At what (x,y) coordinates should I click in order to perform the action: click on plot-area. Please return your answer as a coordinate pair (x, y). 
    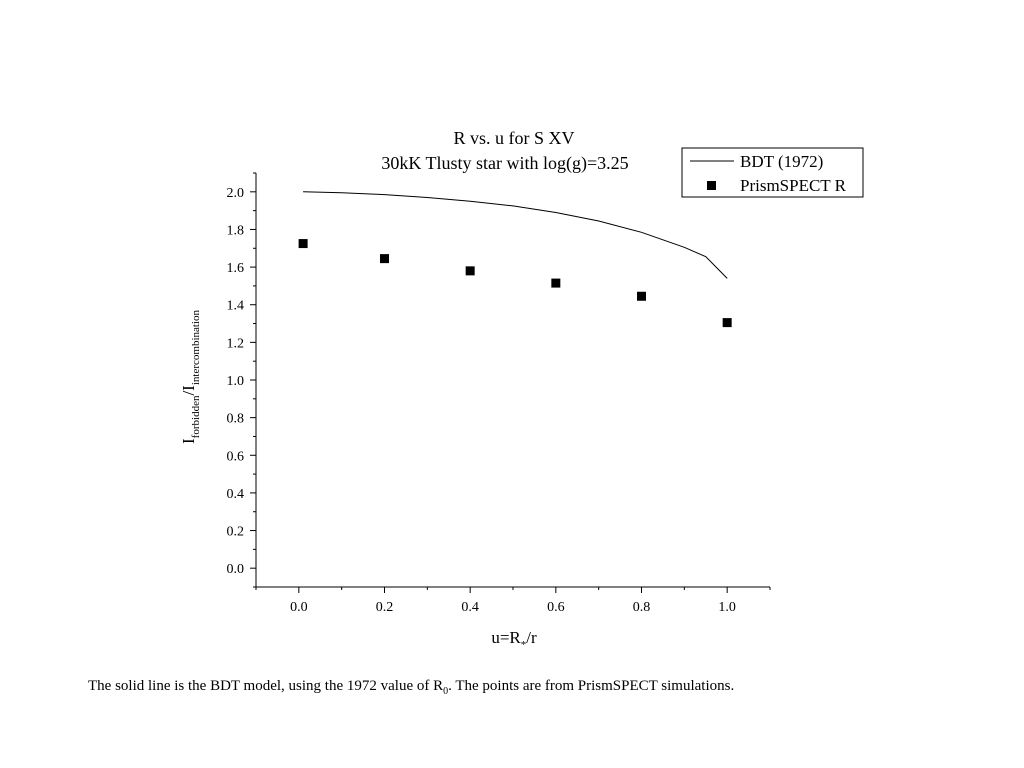
    Looking at the image, I should click on (515, 259).